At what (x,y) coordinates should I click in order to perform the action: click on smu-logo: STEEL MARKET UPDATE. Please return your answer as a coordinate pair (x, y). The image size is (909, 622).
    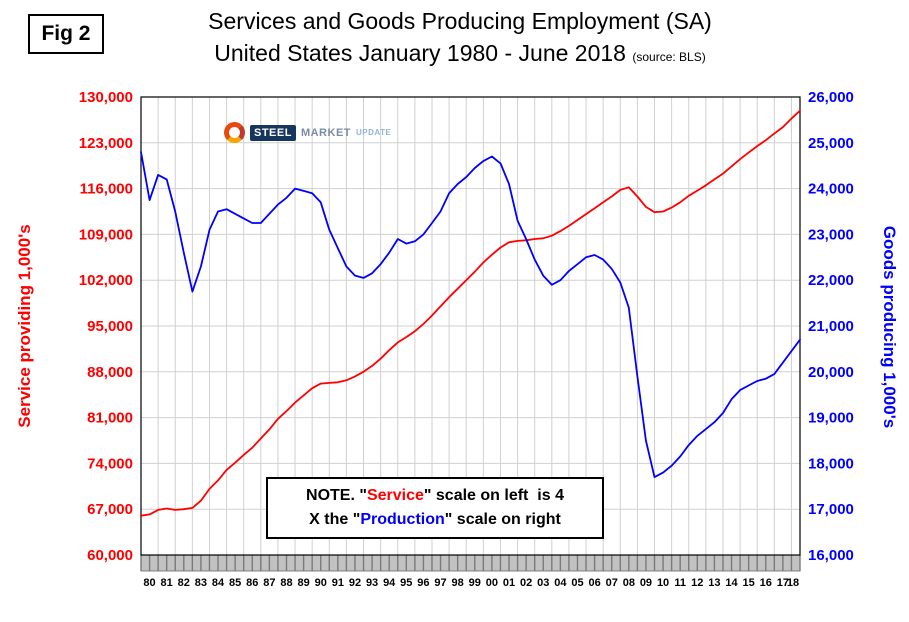
    Looking at the image, I should click on (307, 132).